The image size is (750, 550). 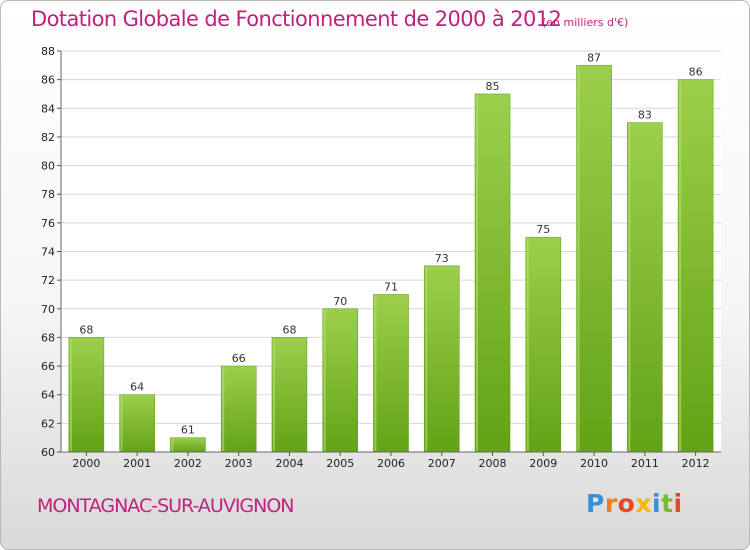 I want to click on y-tick-label: 80, so click(x=48, y=166).